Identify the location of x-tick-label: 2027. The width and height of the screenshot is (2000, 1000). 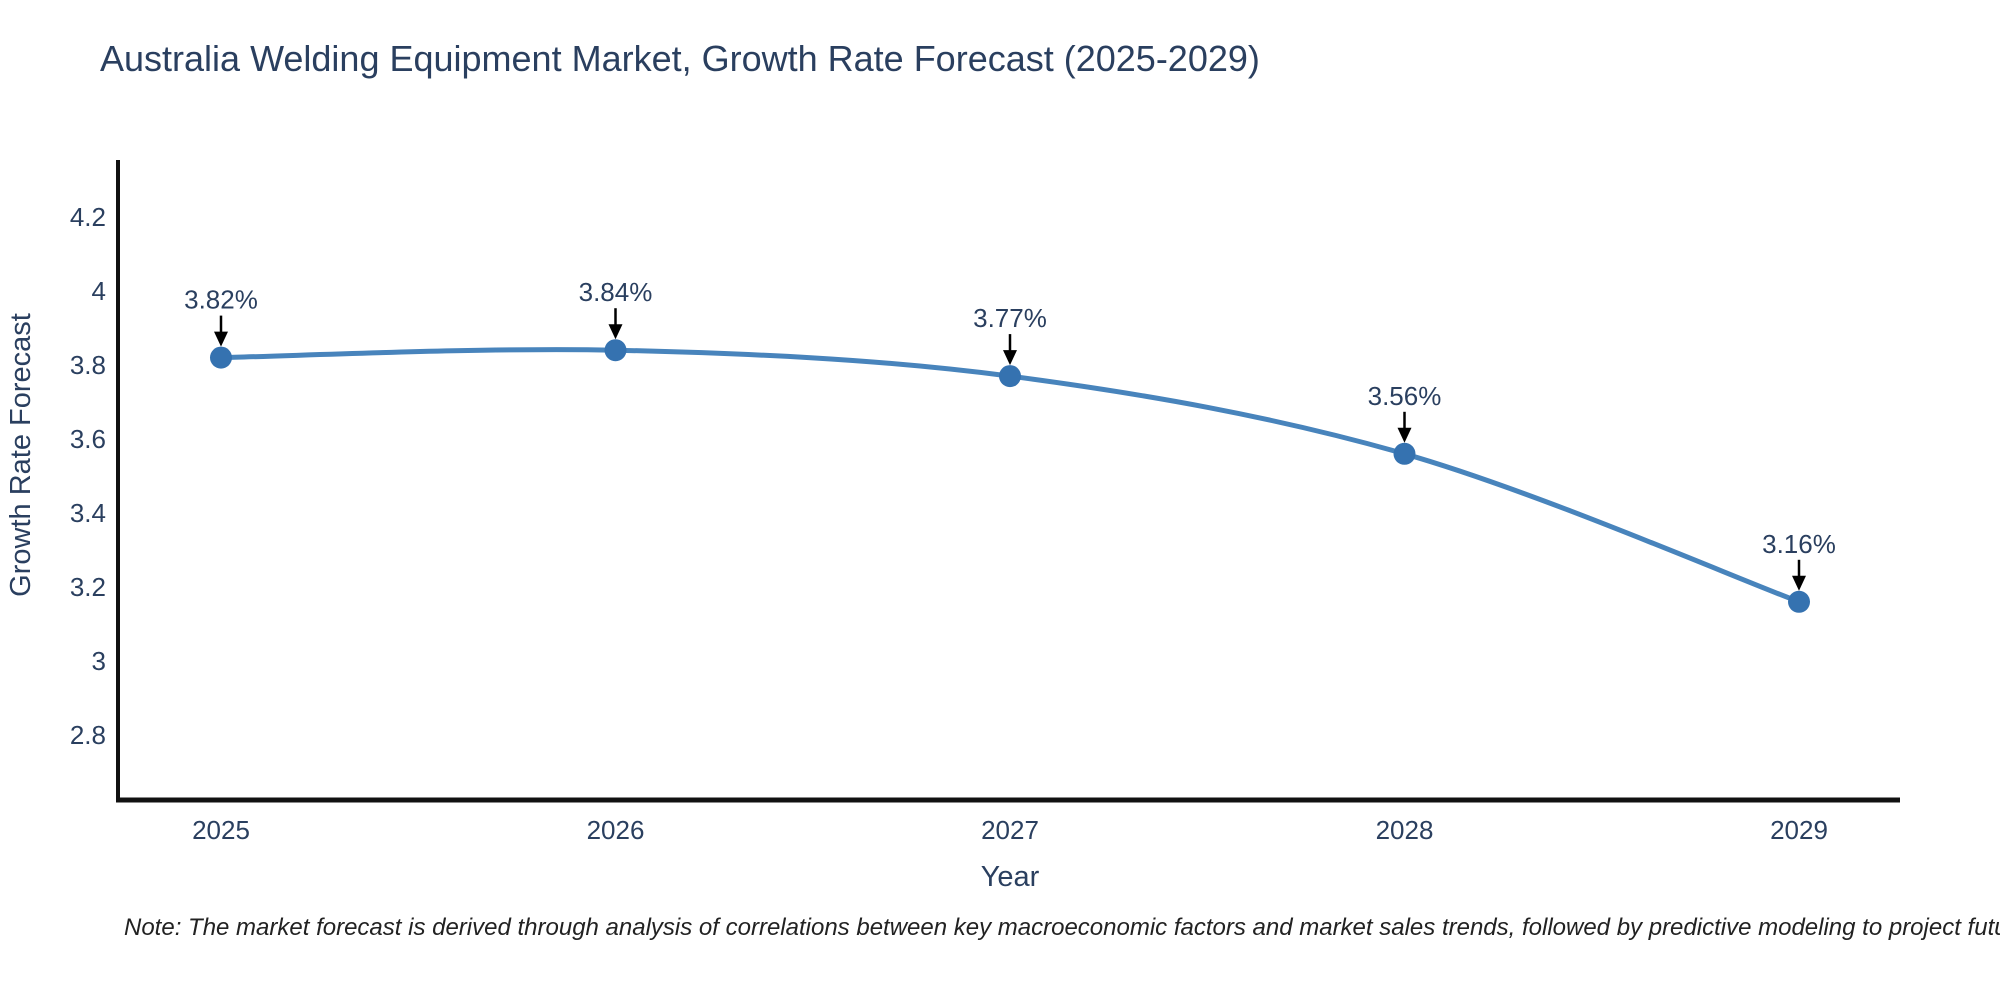
(1010, 830).